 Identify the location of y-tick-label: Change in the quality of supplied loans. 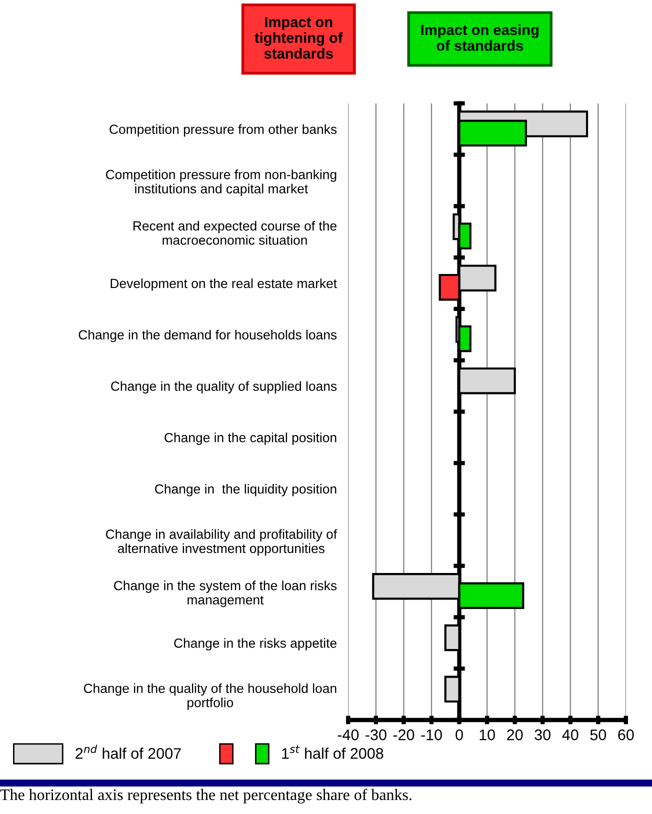
(224, 387).